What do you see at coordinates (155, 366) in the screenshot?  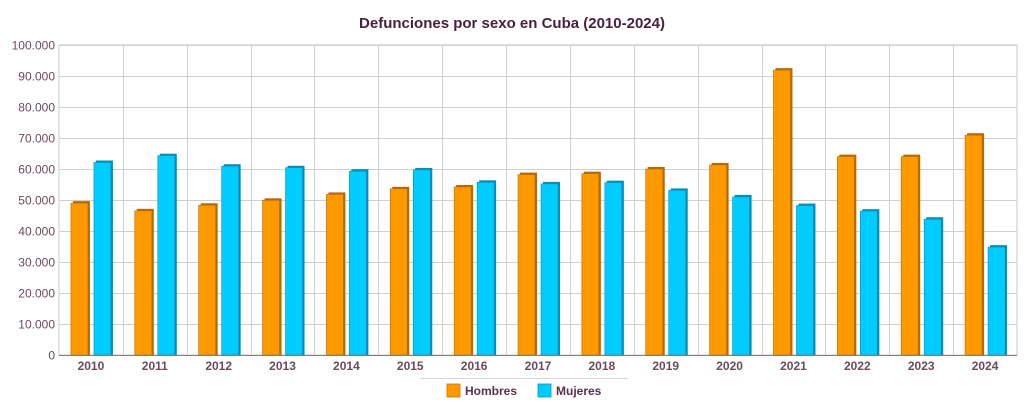 I see `x-tick-label: 2011` at bounding box center [155, 366].